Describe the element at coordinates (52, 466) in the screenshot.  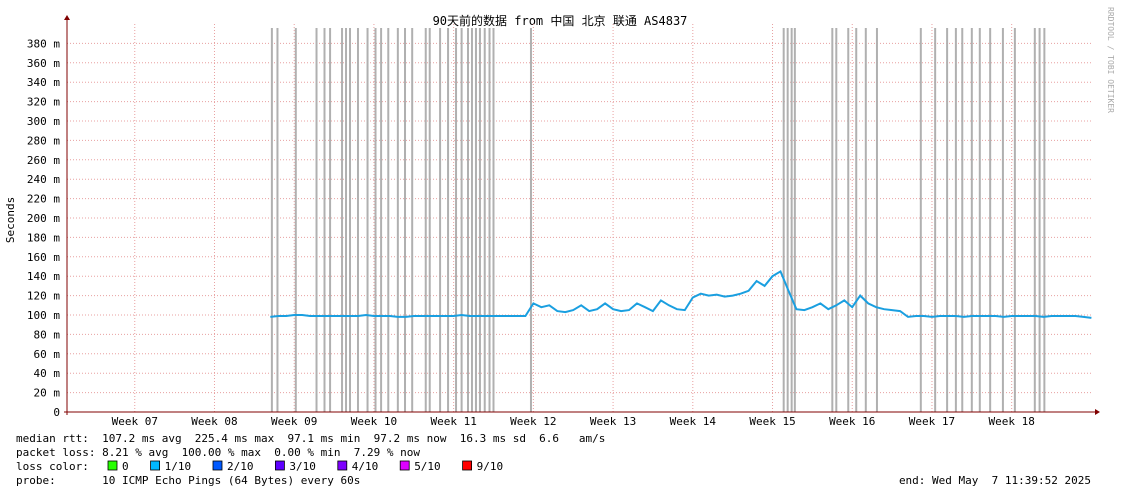
I see `legend-title: loss color:` at that location.